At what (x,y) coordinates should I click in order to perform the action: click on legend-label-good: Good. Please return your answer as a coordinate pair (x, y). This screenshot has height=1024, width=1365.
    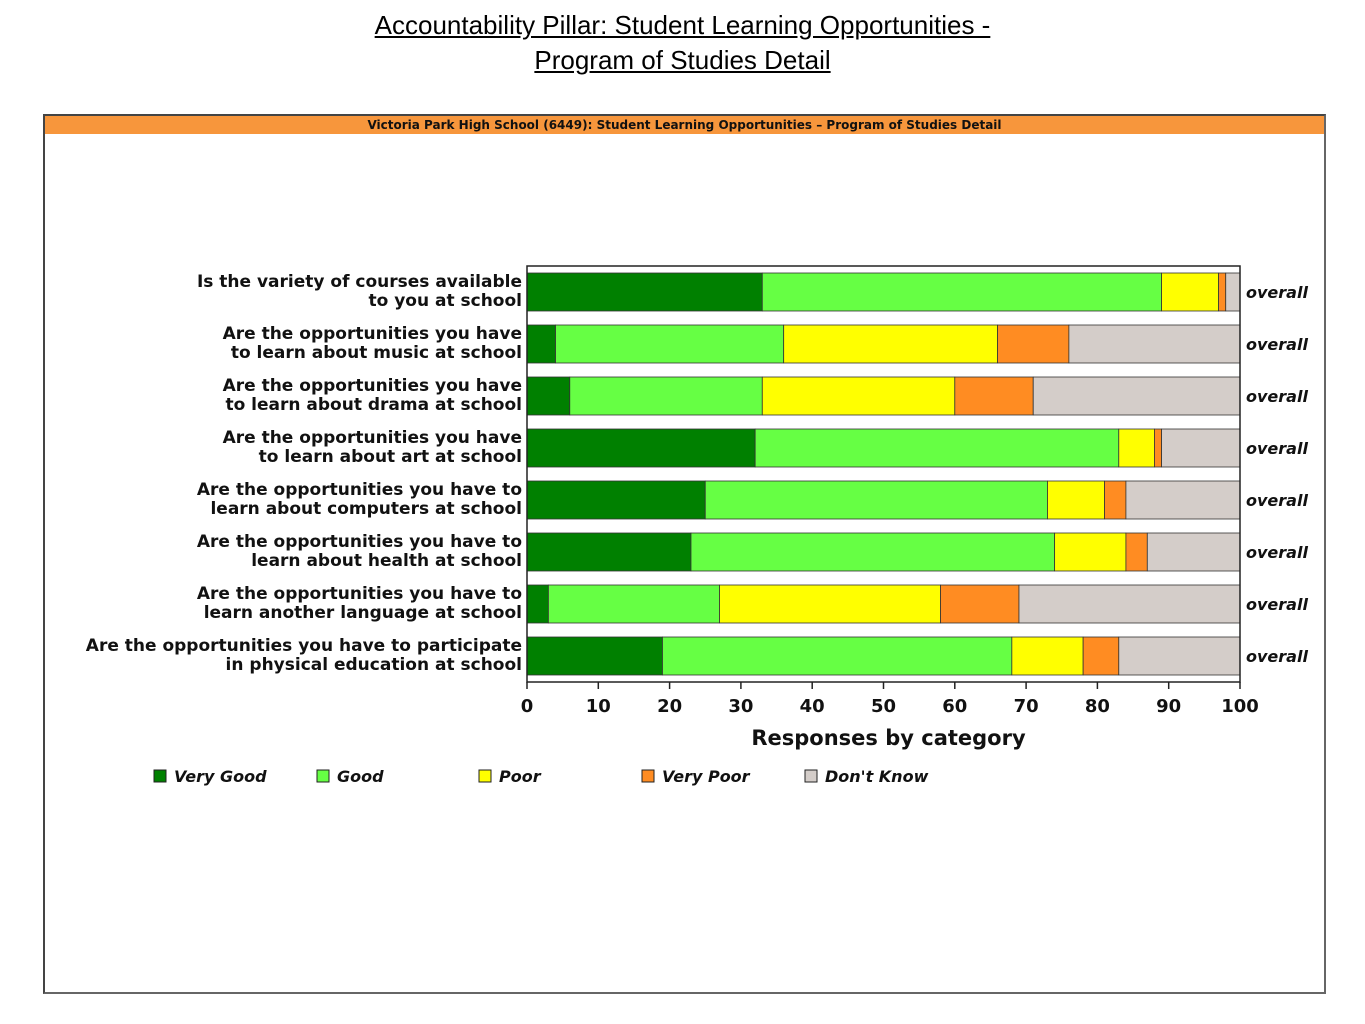
    Looking at the image, I should click on (360, 776).